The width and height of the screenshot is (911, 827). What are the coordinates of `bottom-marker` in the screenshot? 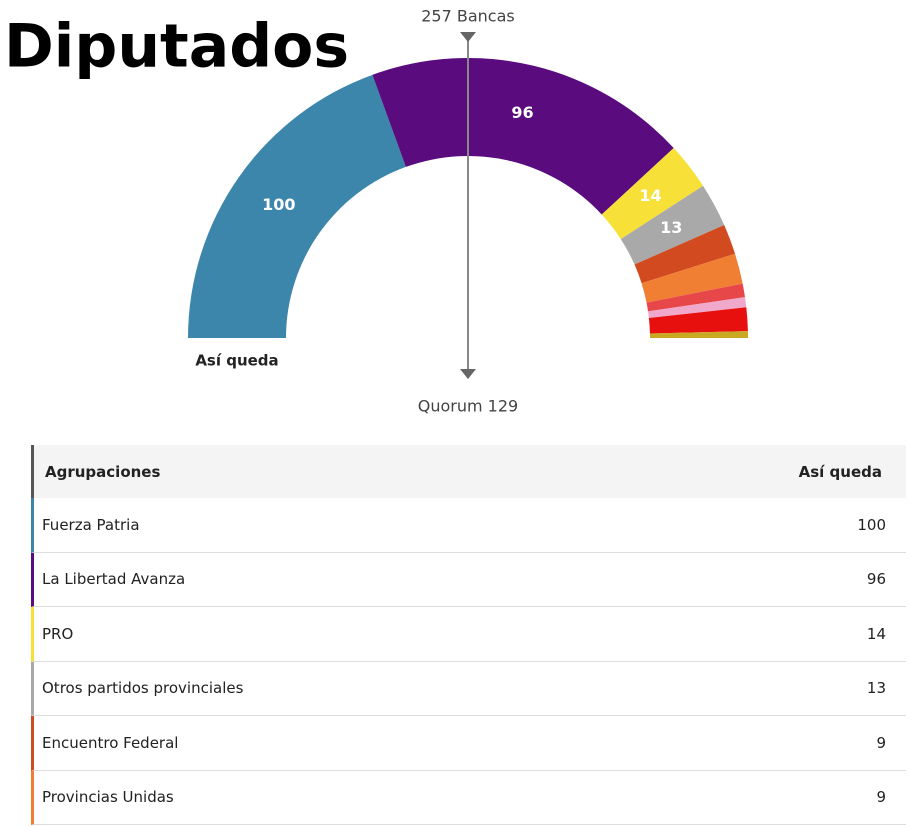 It's located at (468, 374).